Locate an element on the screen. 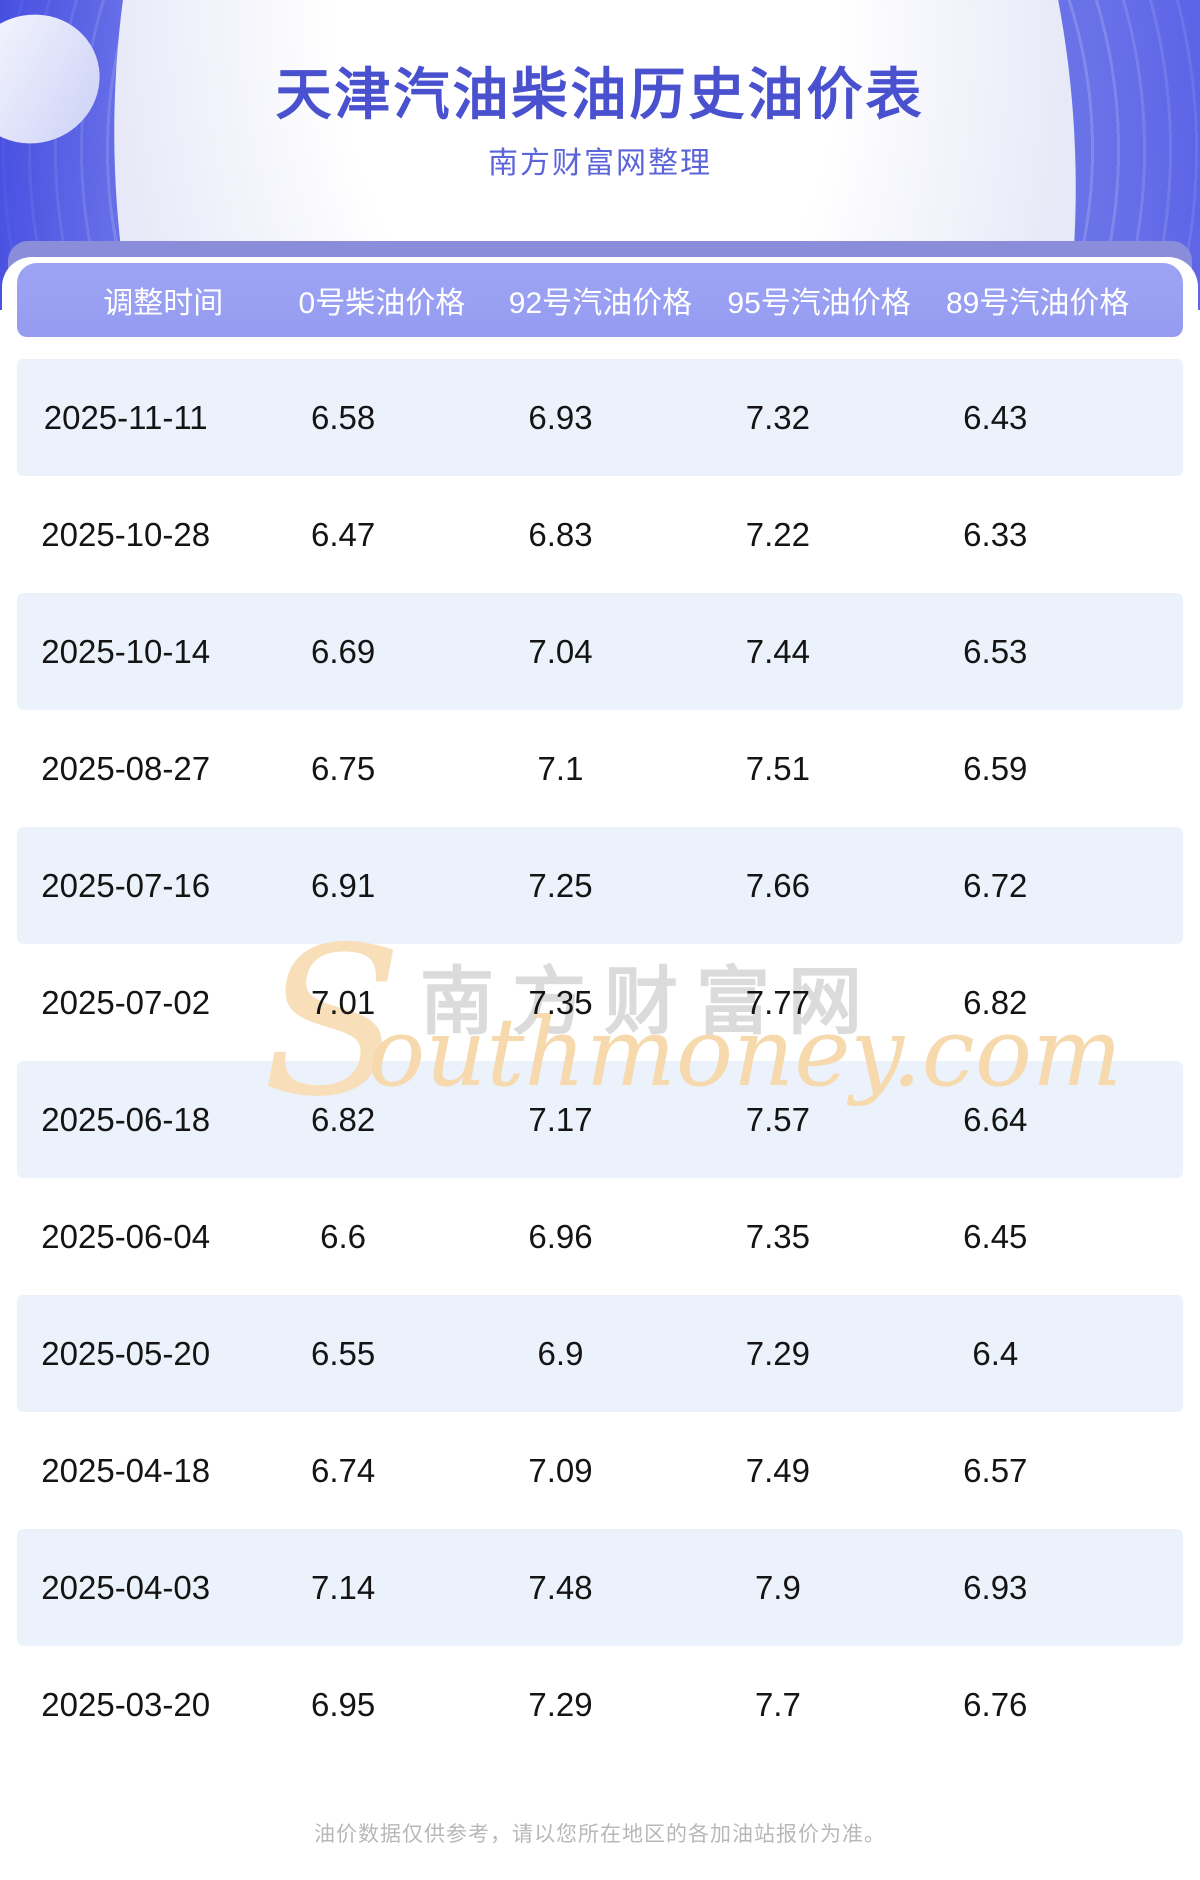  table-row: 2025-07-16 6.91 7.25 7.66 6.72 is located at coordinates (600, 885).